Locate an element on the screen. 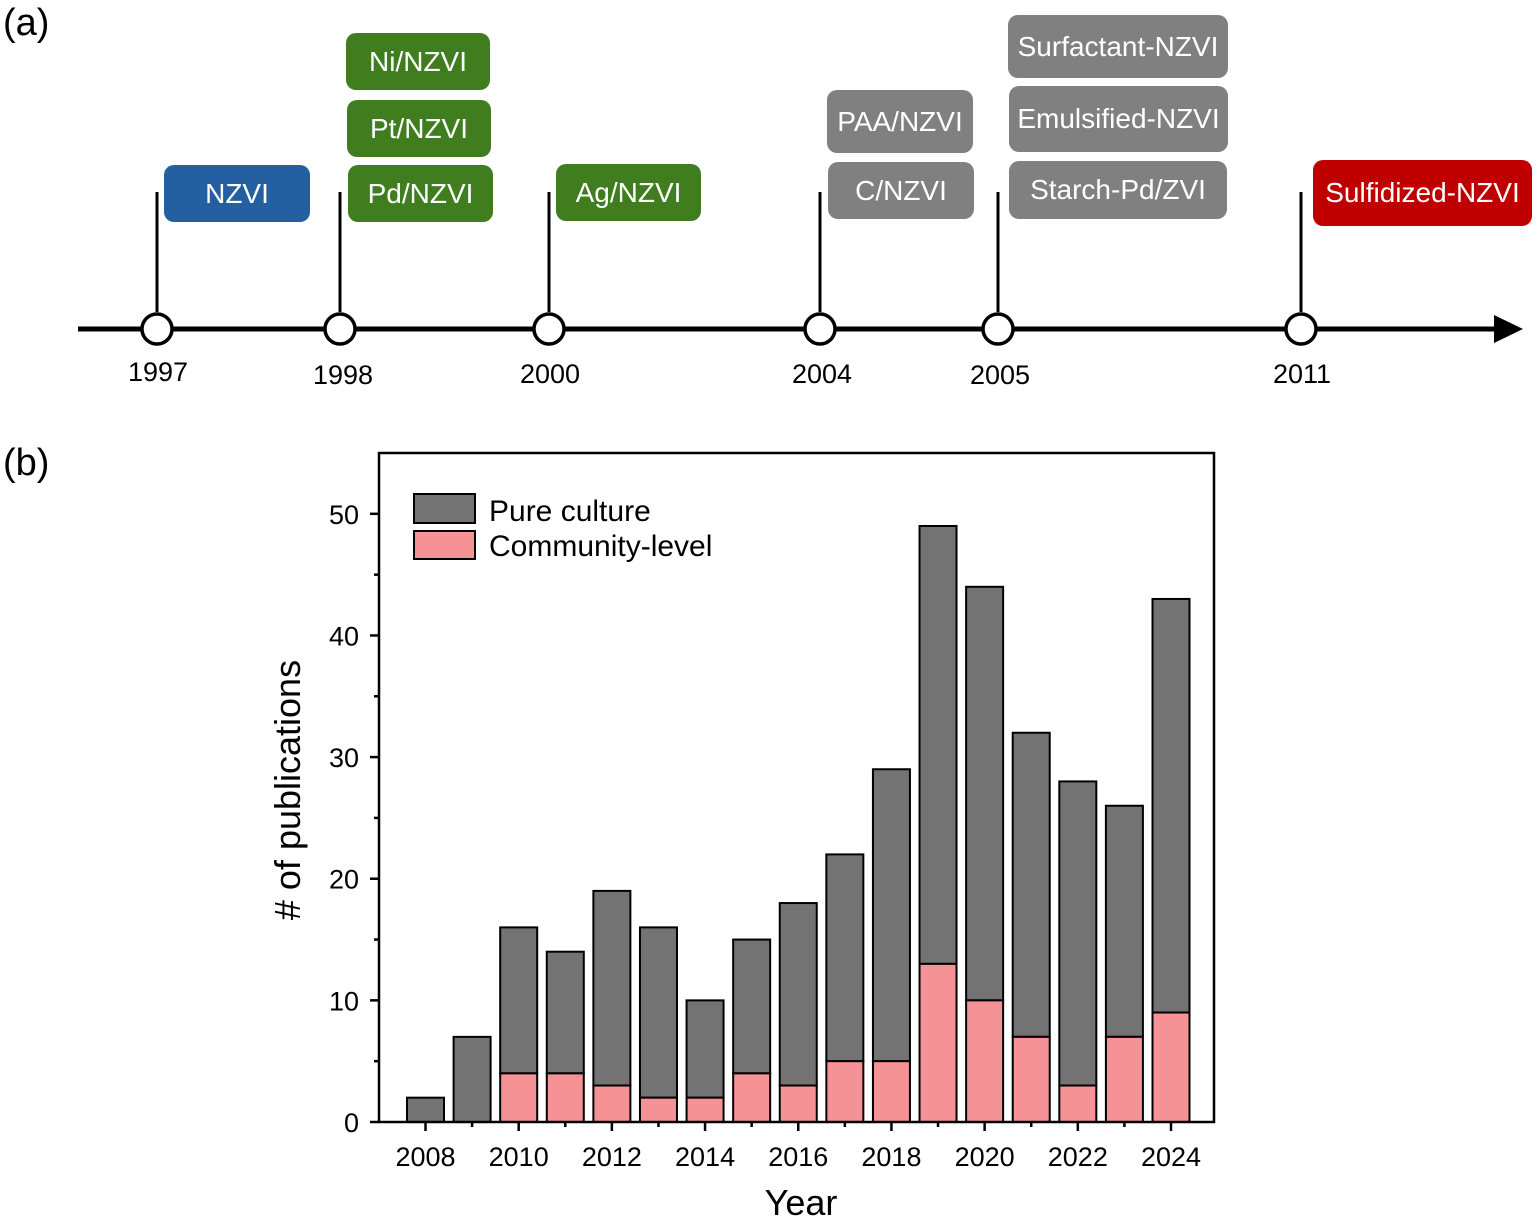  panel-b-label: (b) is located at coordinates (26, 463).